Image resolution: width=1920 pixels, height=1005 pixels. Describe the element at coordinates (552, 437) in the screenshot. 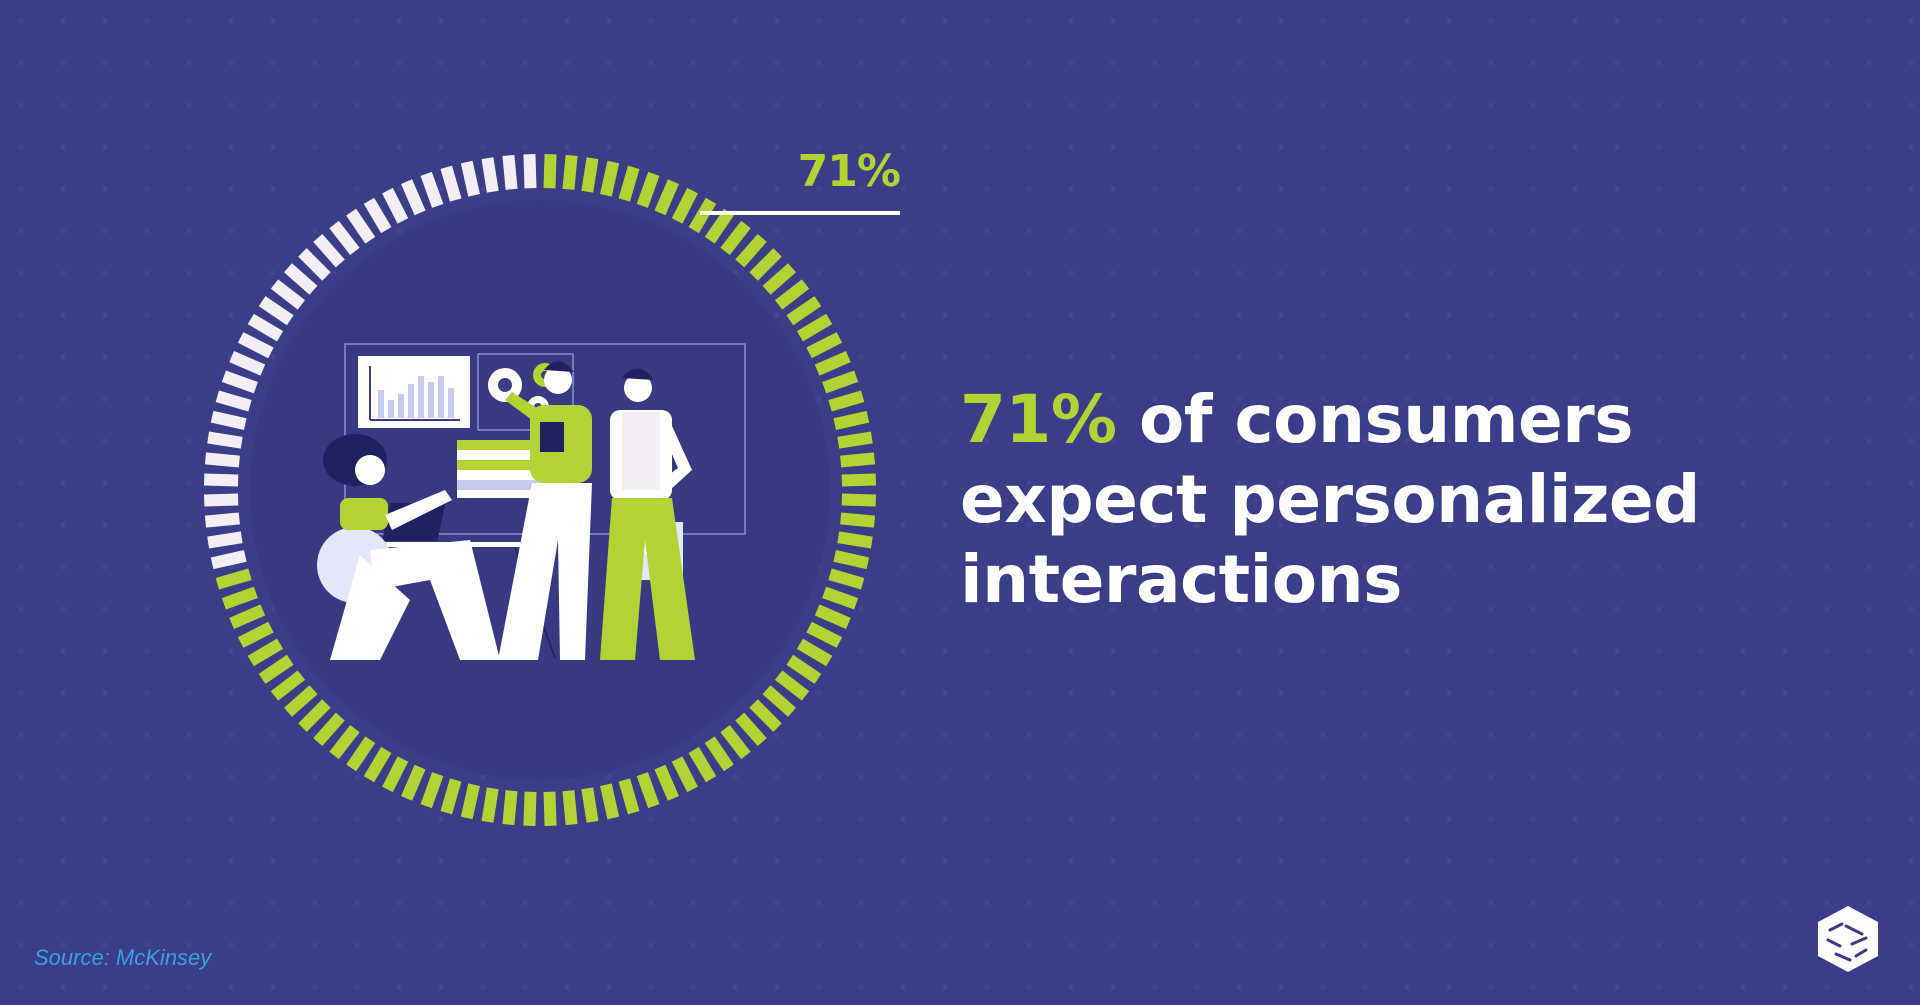

I see `tablet-icon` at that location.